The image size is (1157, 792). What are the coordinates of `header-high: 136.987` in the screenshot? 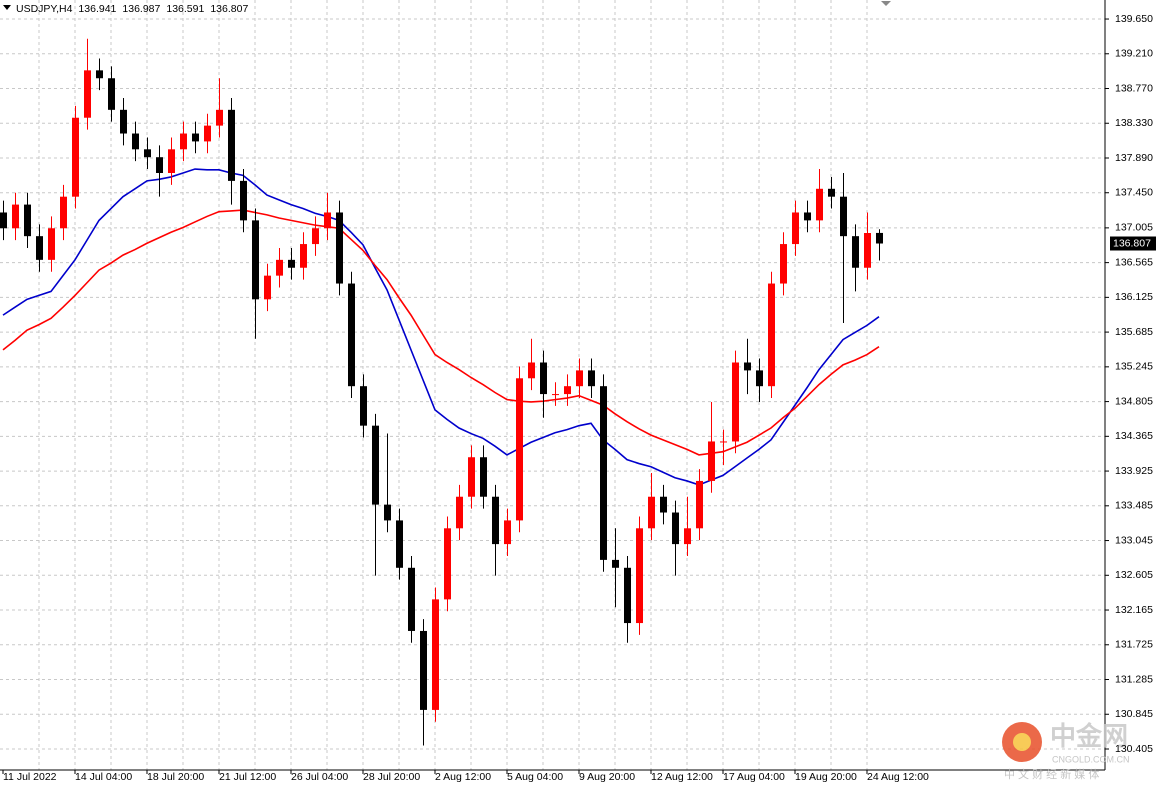 It's located at (141, 9).